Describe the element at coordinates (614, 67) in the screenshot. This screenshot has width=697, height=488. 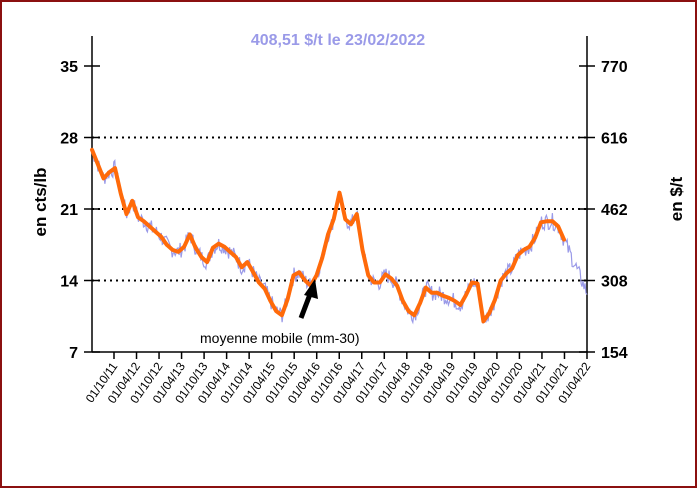
I see `right-y-tick-label: 770` at that location.